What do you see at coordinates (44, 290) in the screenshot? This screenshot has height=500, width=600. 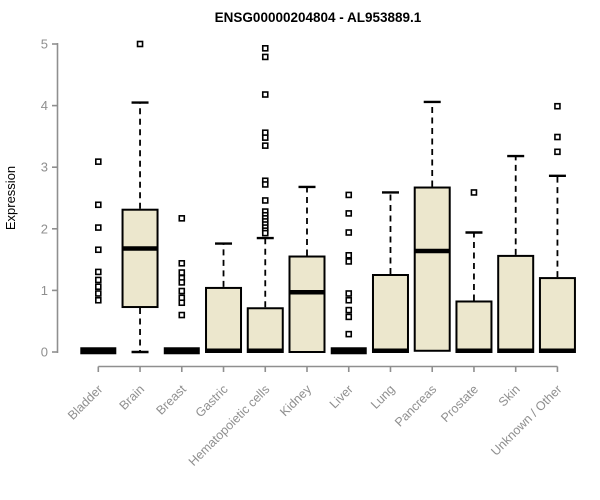 I see `y-tick-label: 1` at bounding box center [44, 290].